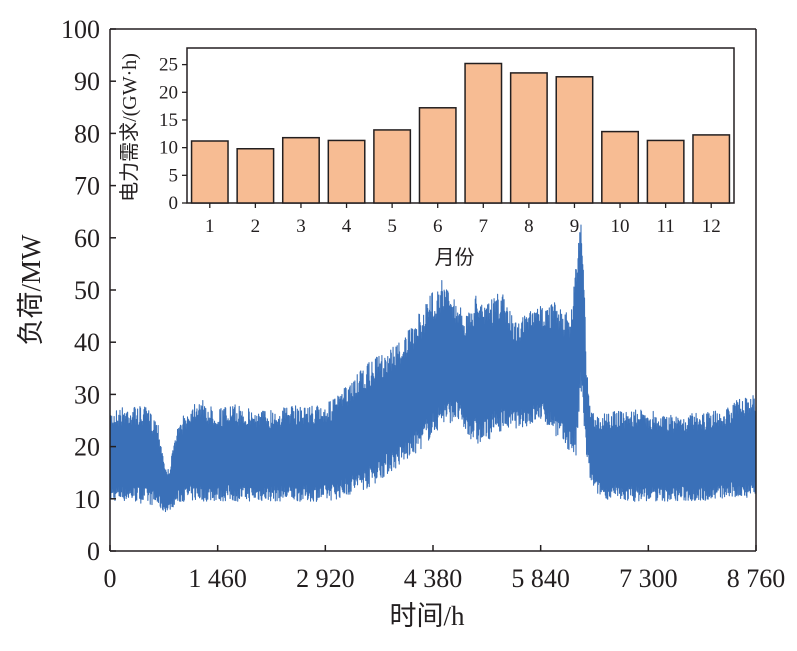 The image size is (797, 651). What do you see at coordinates (620, 226) in the screenshot?
I see `inset-x-tick-label: 10` at bounding box center [620, 226].